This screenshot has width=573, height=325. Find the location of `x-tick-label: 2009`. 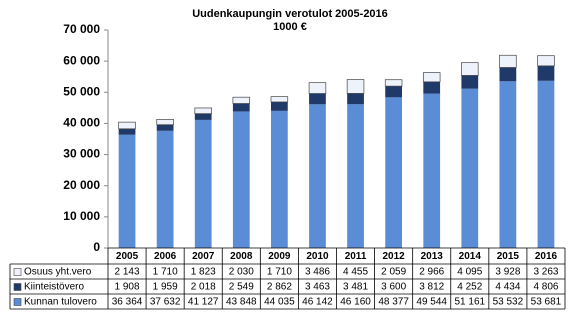

x-tick-label: 2009 is located at coordinates (279, 256).